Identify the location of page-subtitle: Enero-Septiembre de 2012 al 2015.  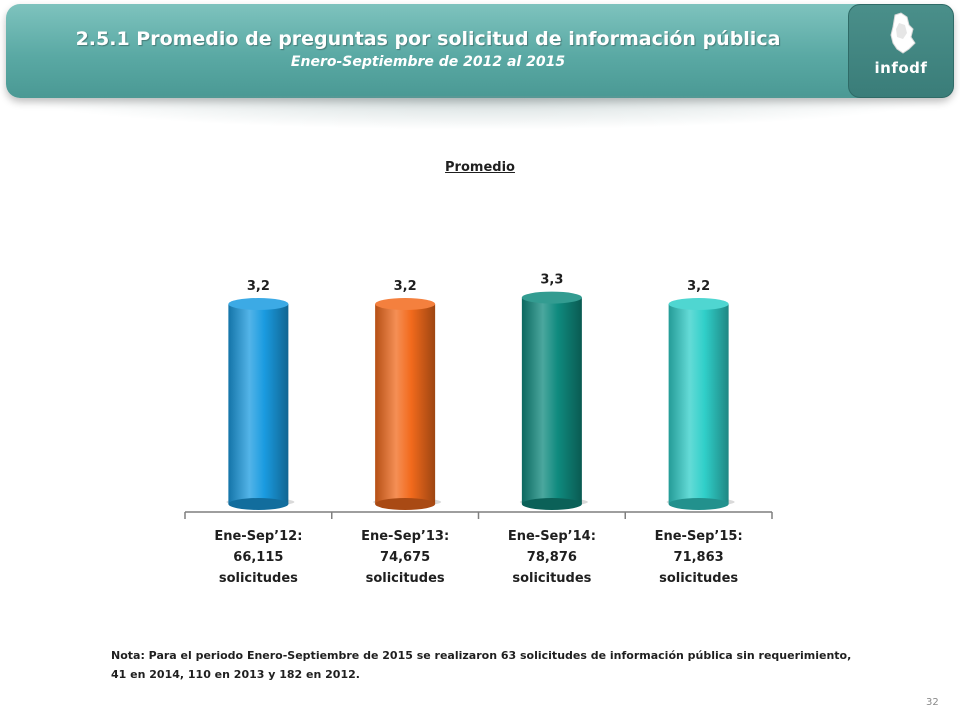
(428, 62).